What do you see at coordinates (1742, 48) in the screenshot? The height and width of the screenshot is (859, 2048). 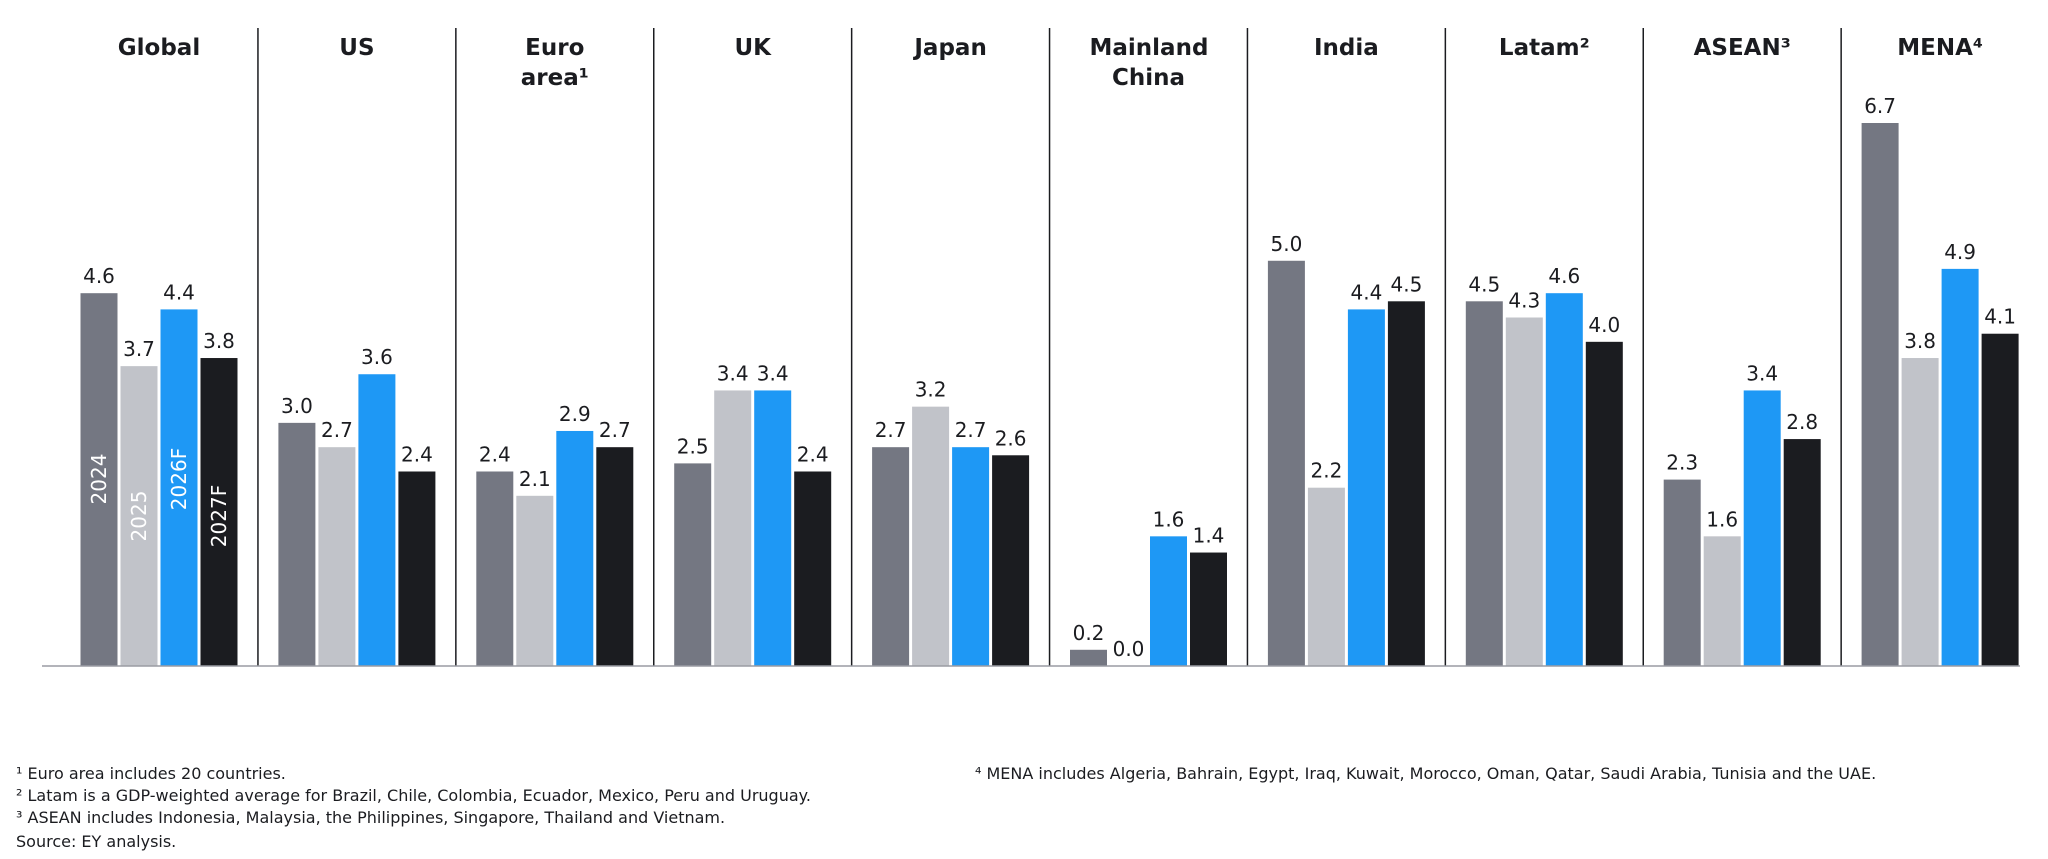 I see `category-label: ASEAN³` at bounding box center [1742, 48].